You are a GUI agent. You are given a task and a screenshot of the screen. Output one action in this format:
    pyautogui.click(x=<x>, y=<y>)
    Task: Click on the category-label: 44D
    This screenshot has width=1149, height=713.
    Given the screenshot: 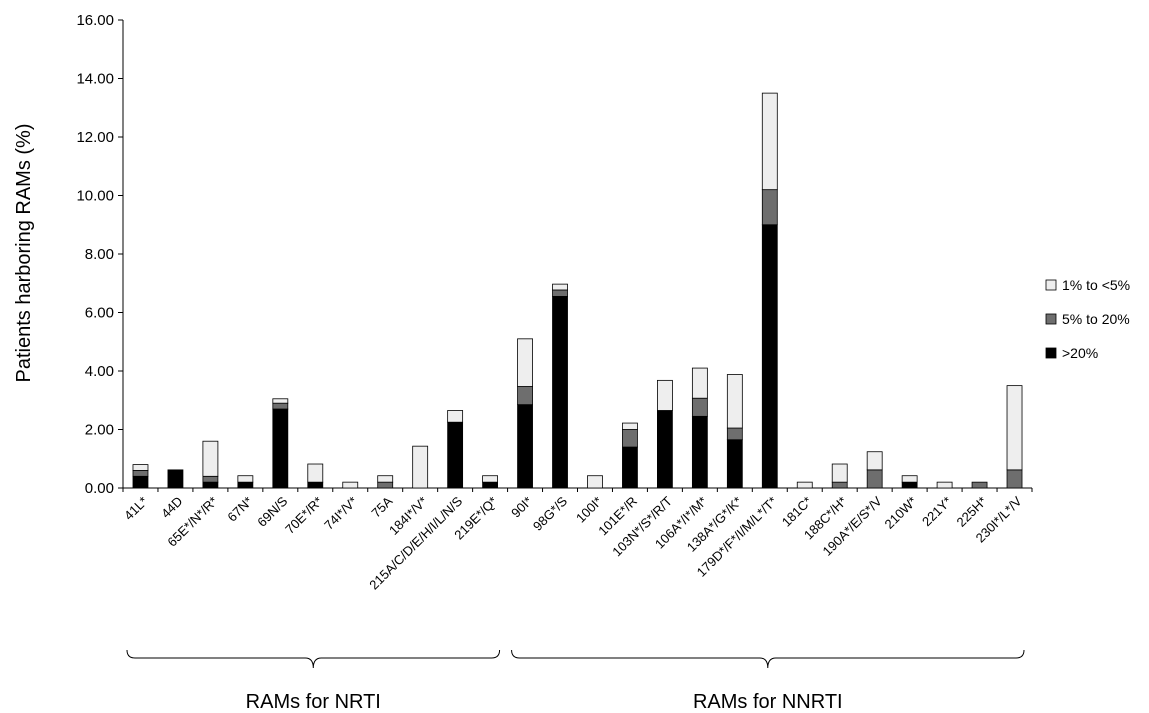 What is the action you would take?
    pyautogui.click(x=171, y=507)
    